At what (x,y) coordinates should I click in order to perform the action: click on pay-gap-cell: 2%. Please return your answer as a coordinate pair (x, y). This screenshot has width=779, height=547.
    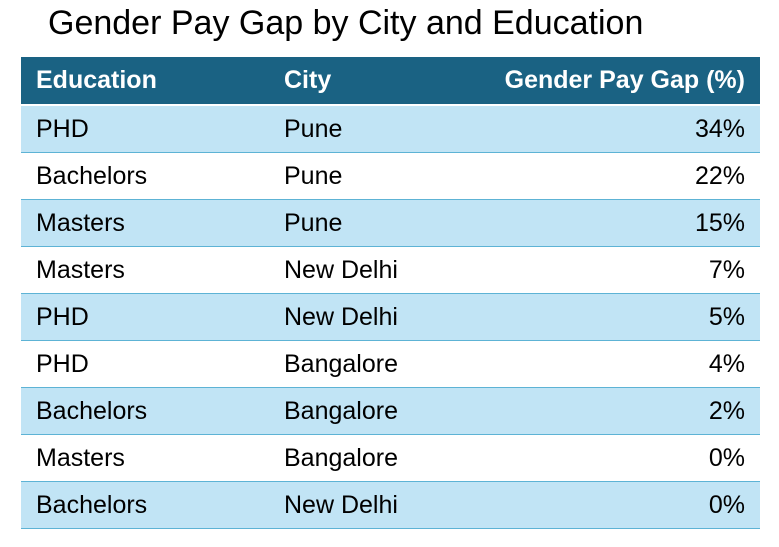
    Looking at the image, I should click on (618, 411).